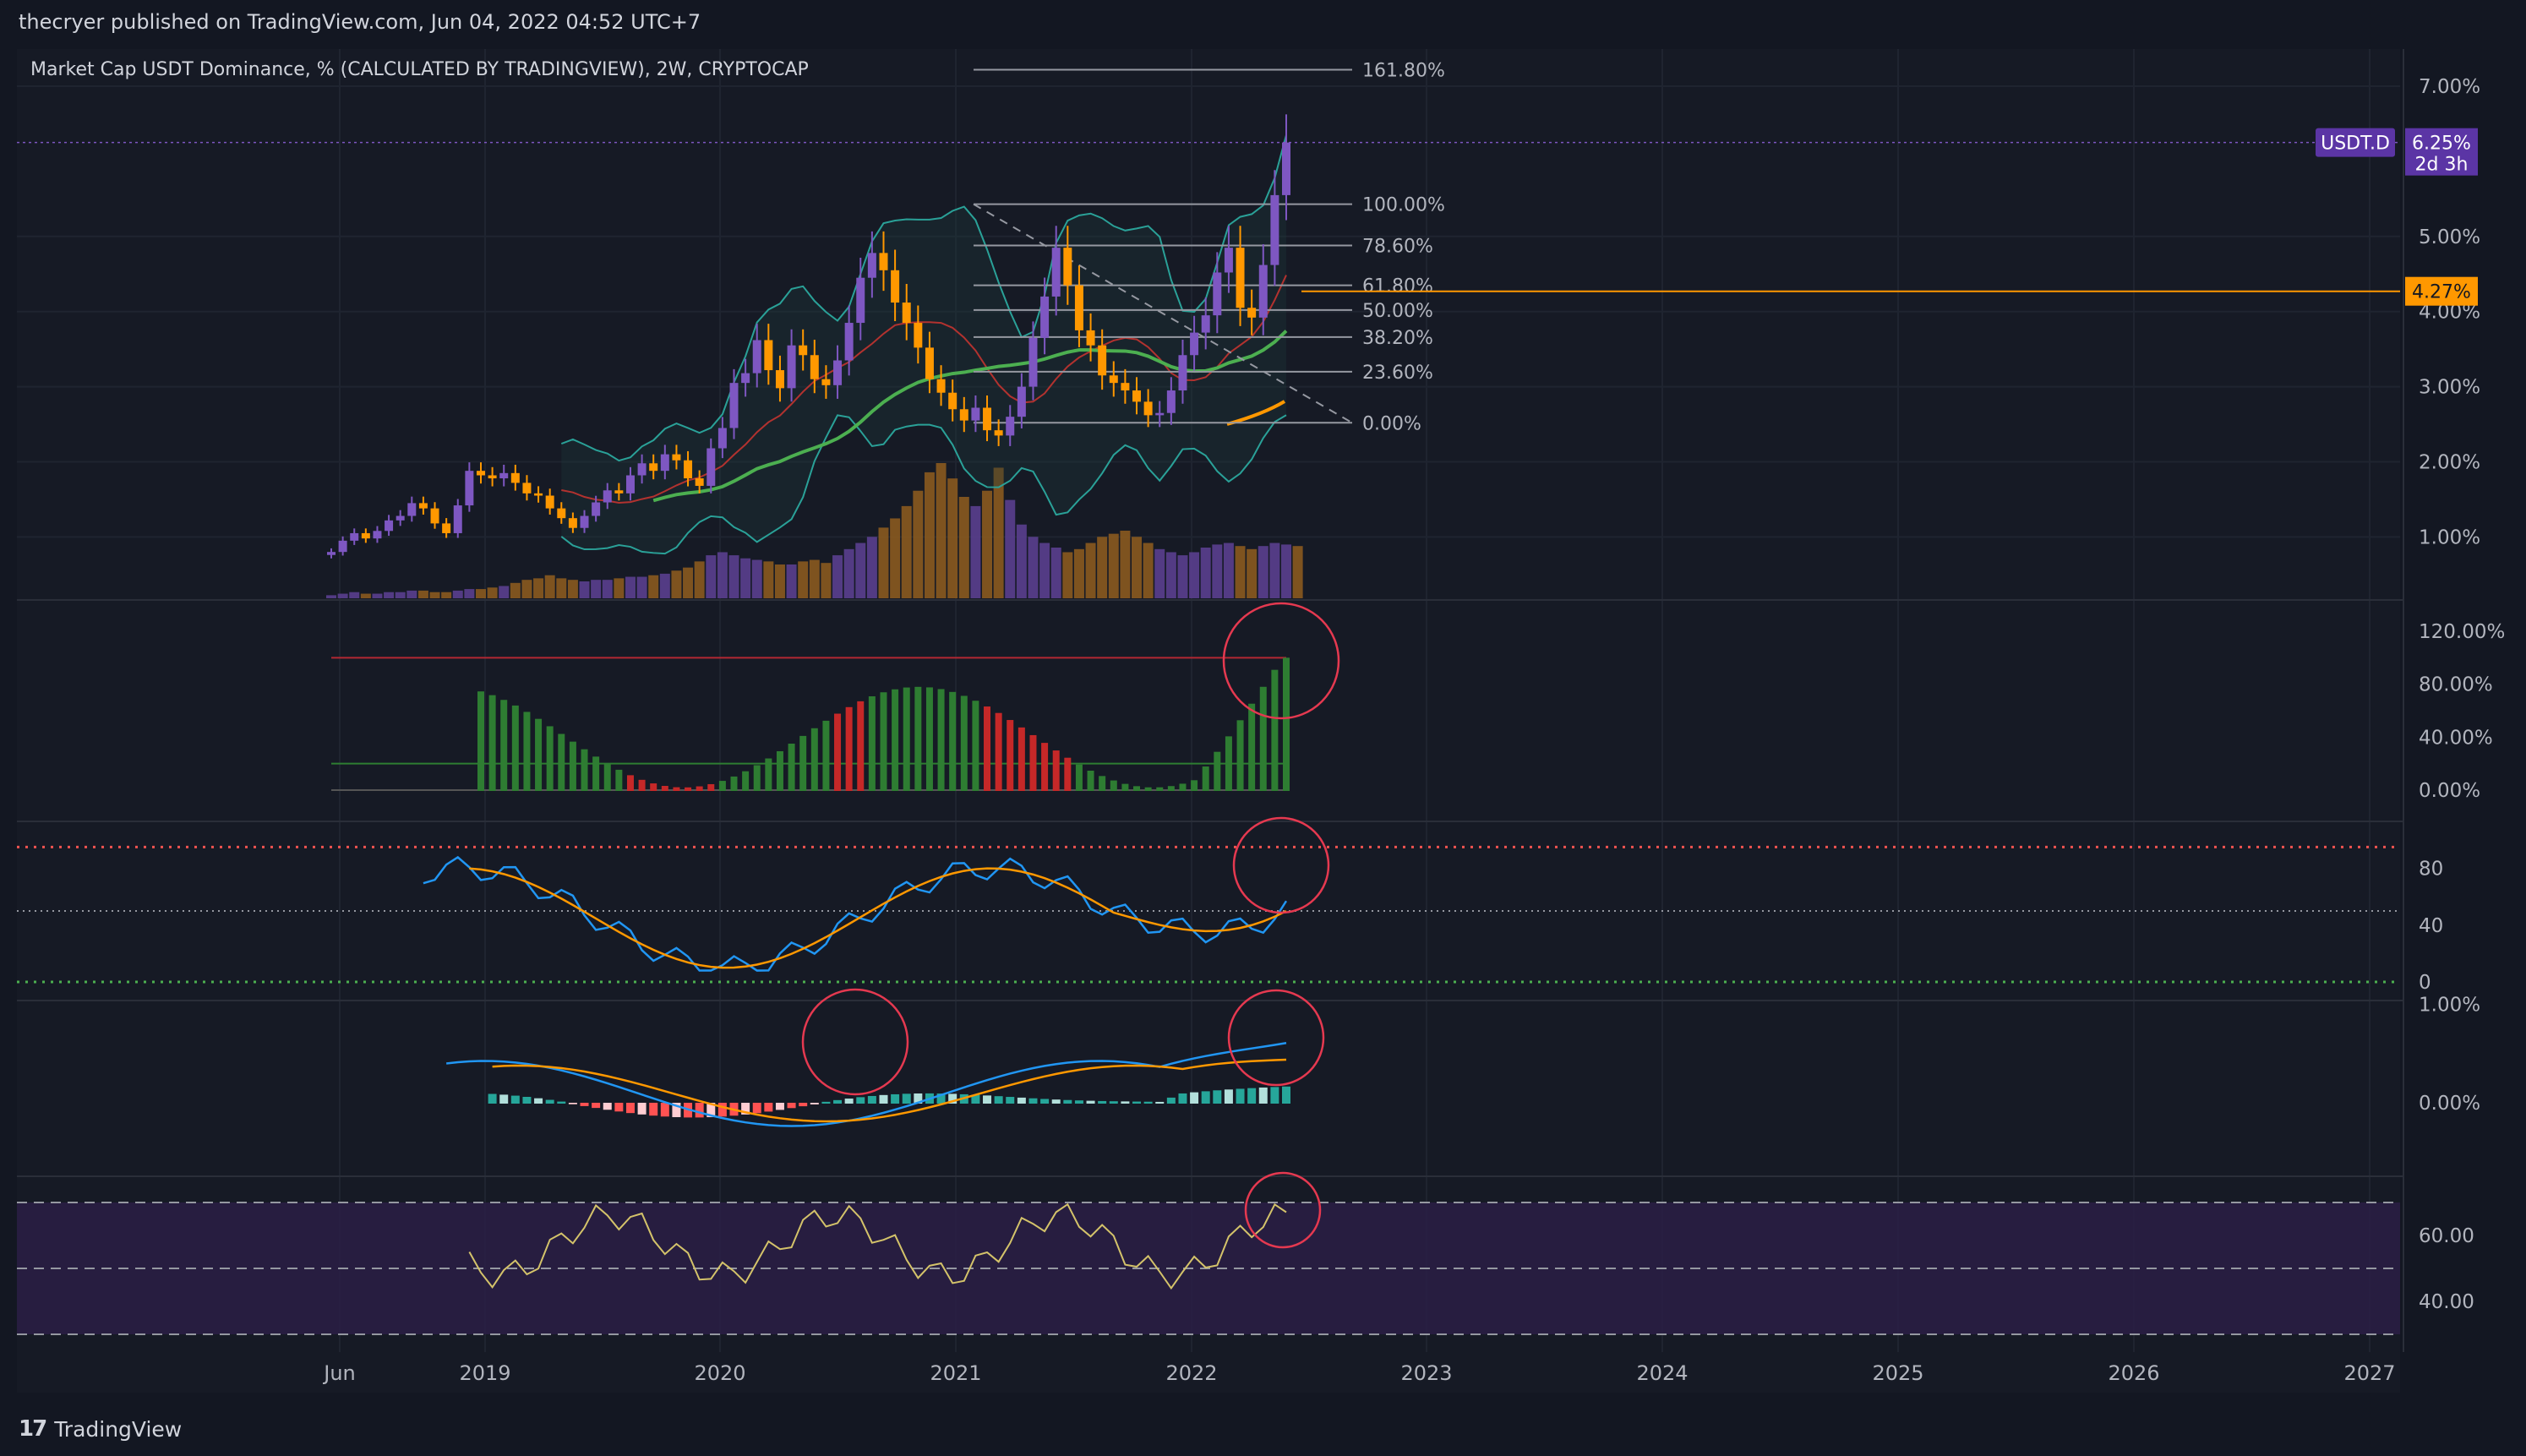 Image resolution: width=2526 pixels, height=1456 pixels. What do you see at coordinates (2397, 217) in the screenshot?
I see `price-labels: USDT.D 6.25%2d 3h 4.27%` at bounding box center [2397, 217].